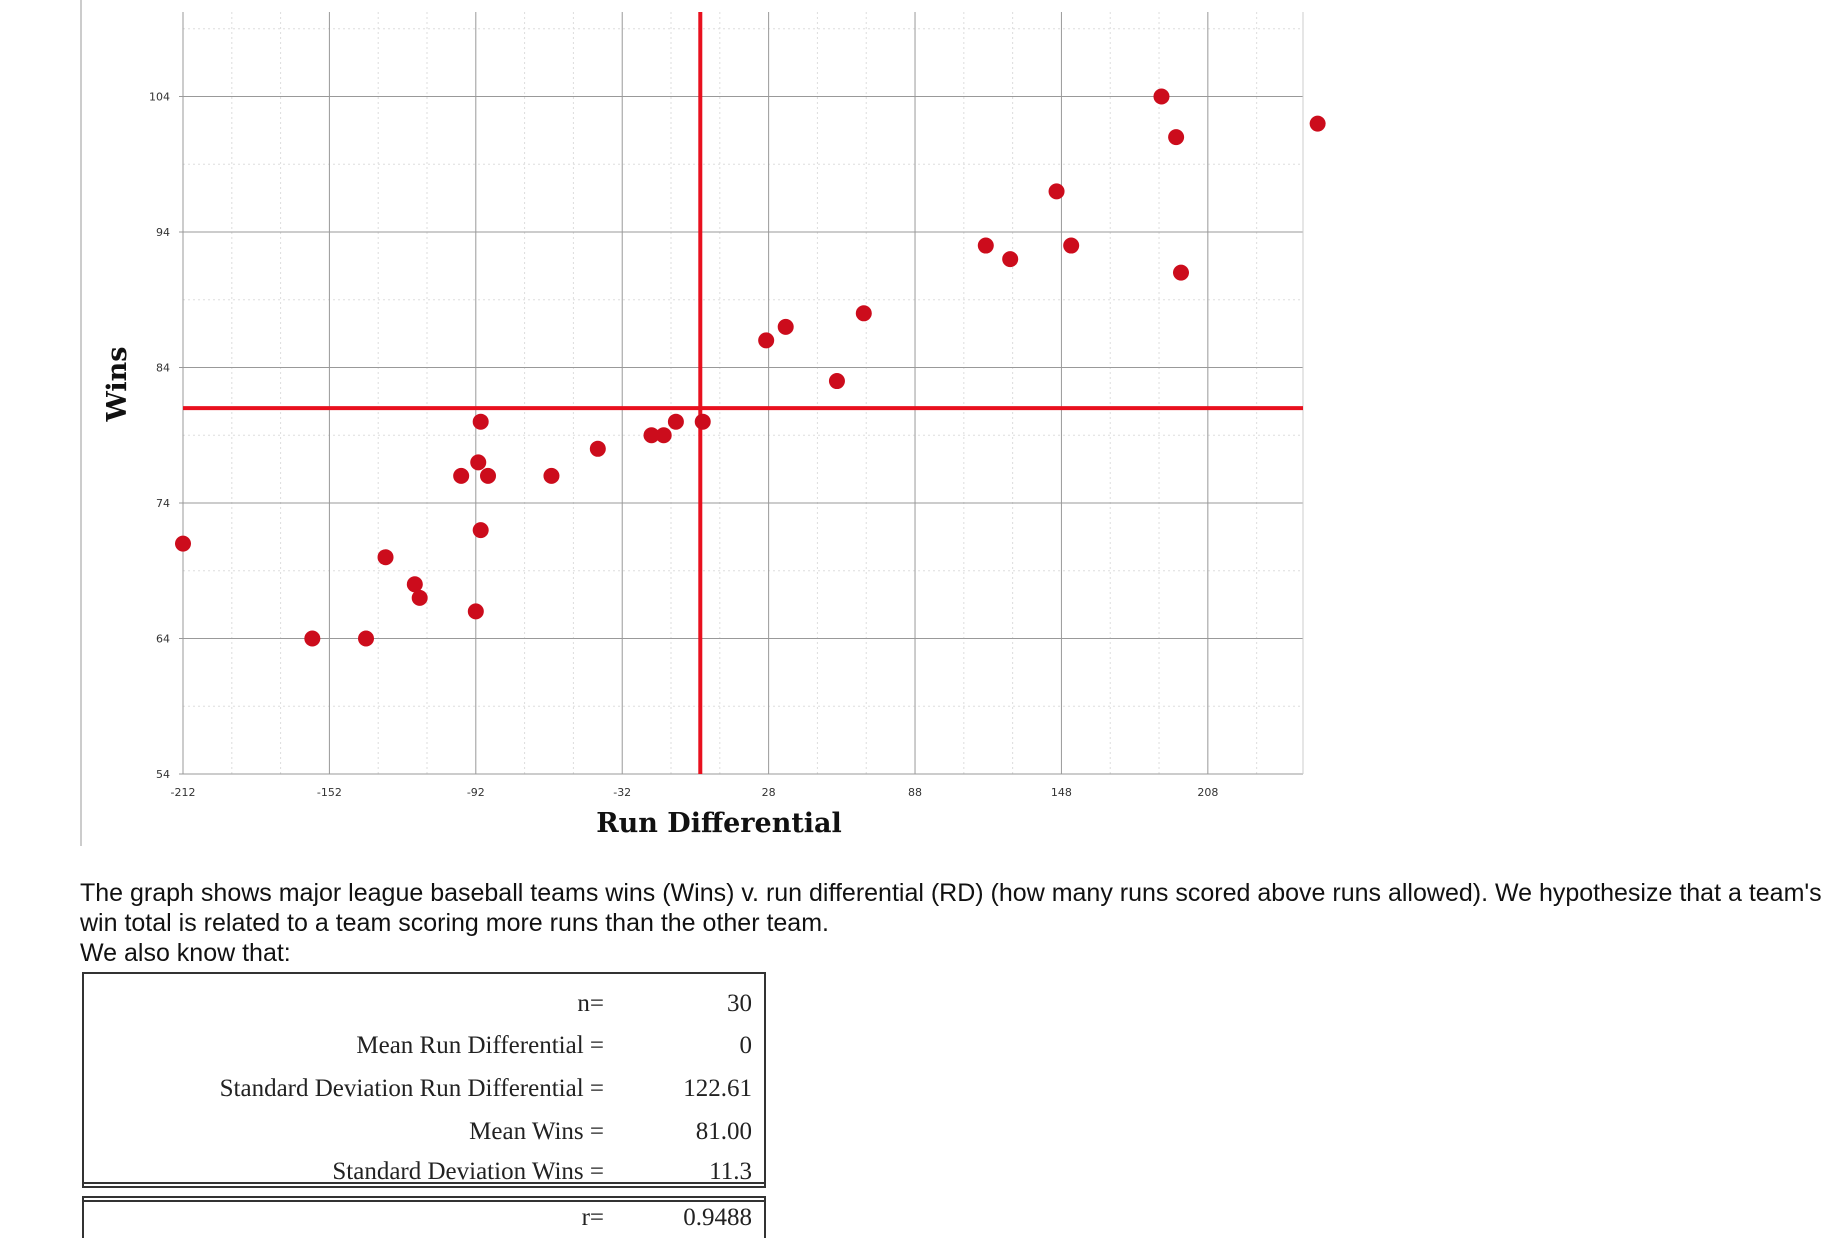  I want to click on stat-value: 0, so click(746, 1045).